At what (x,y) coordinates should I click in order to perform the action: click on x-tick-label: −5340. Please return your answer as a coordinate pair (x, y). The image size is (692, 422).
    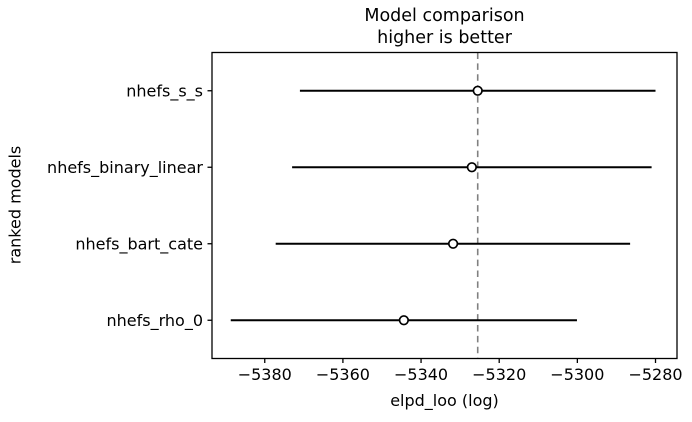
    Looking at the image, I should click on (421, 374).